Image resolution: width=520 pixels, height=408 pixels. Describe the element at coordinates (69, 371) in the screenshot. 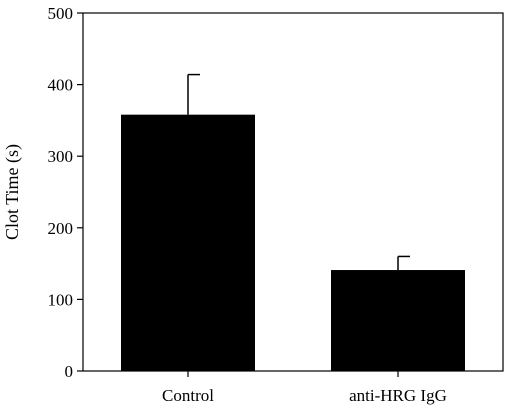

I see `y-tick-label: 0` at that location.